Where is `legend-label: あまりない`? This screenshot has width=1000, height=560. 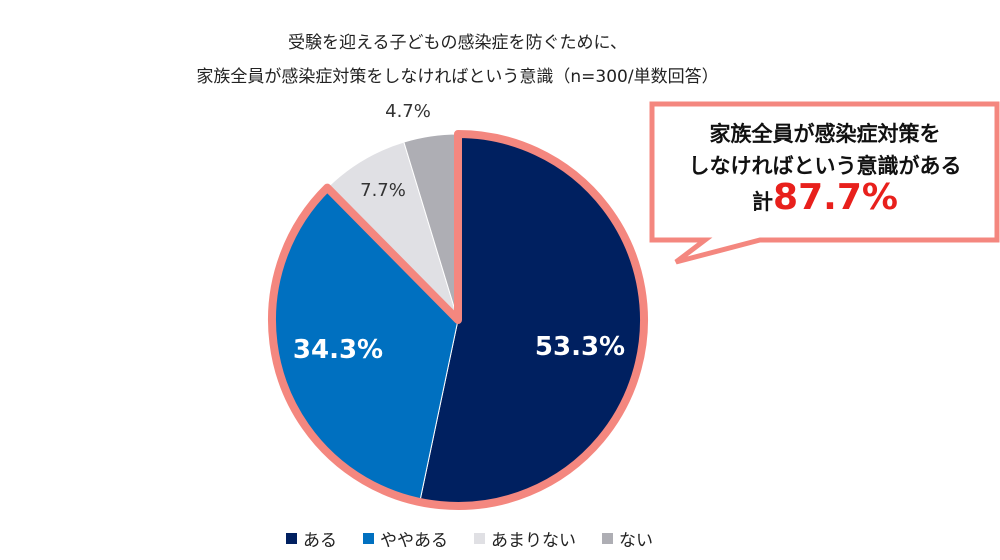
legend-label: あまりない is located at coordinates (533, 541).